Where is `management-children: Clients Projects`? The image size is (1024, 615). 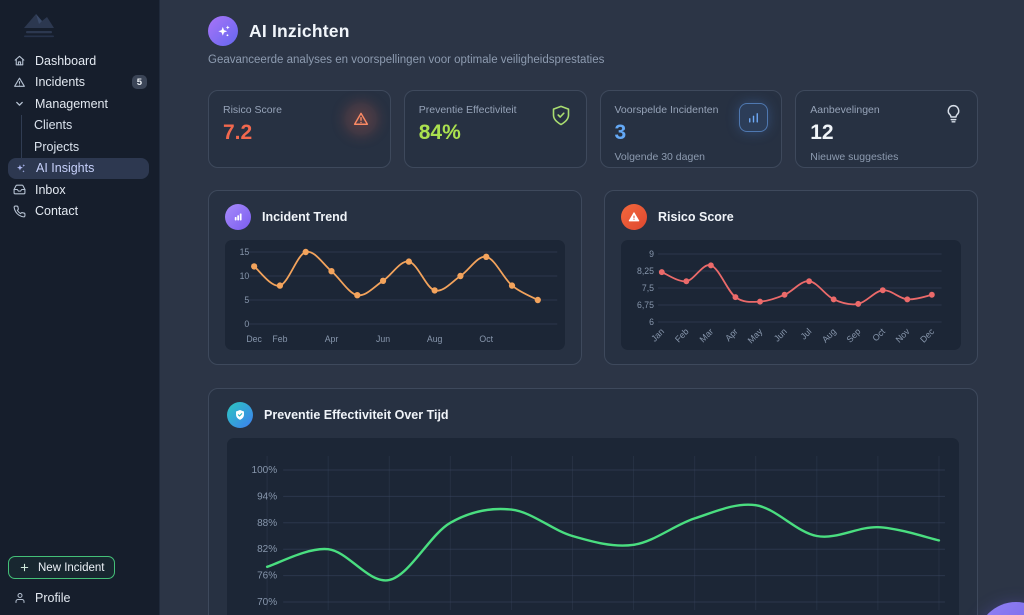 management-children: Clients Projects is located at coordinates (90, 136).